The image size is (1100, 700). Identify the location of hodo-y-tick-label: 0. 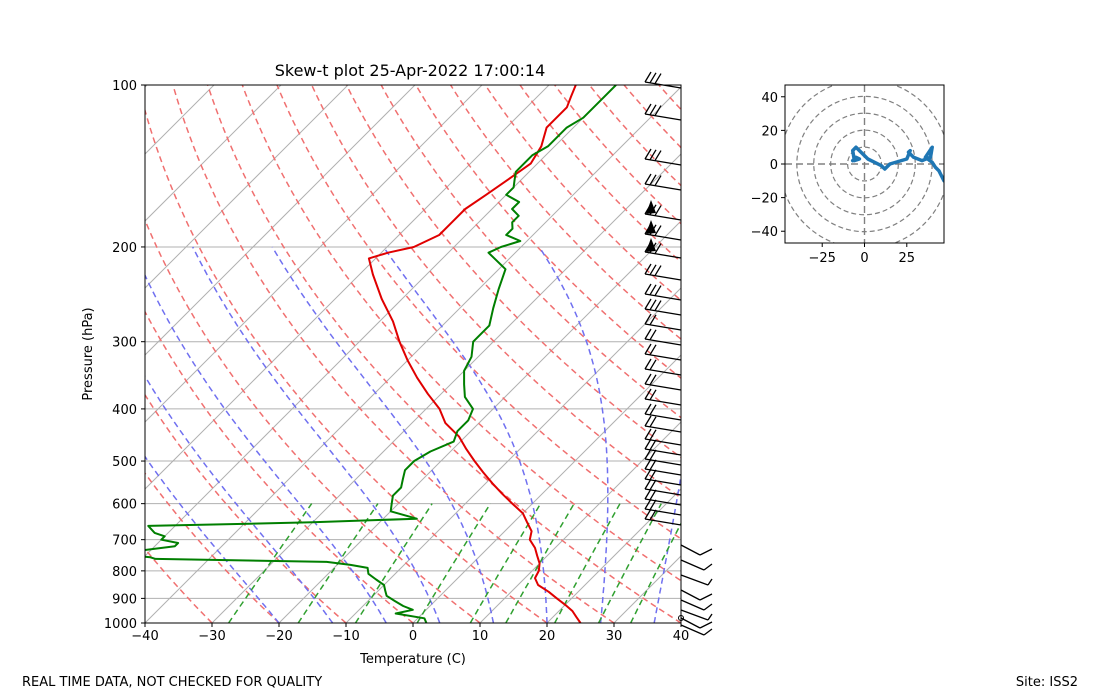
(774, 165).